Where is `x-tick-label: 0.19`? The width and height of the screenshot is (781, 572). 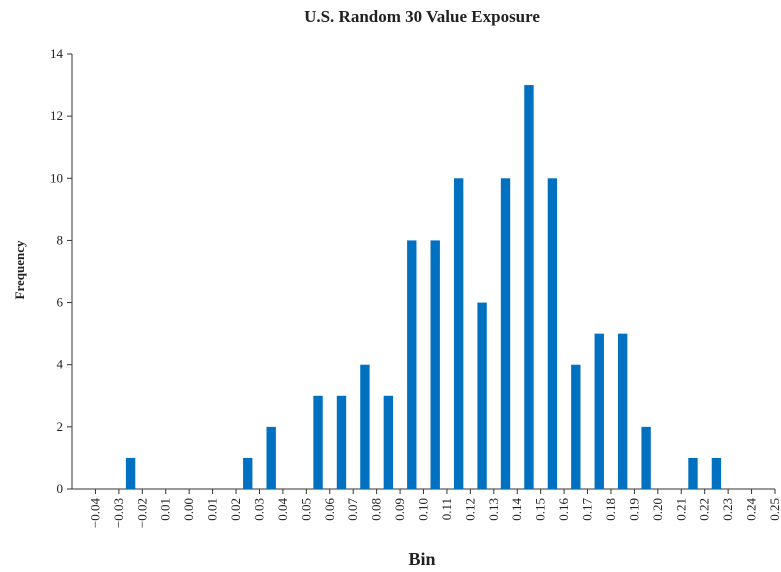
x-tick-label: 0.19 is located at coordinates (633, 509).